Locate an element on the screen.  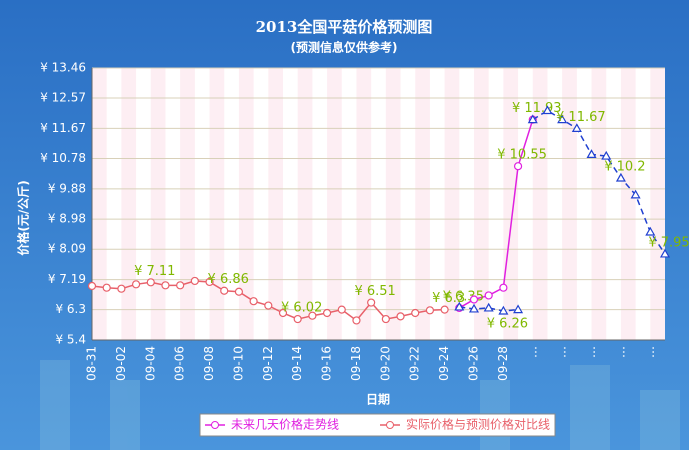
series-line is located at coordinates (599, 182).